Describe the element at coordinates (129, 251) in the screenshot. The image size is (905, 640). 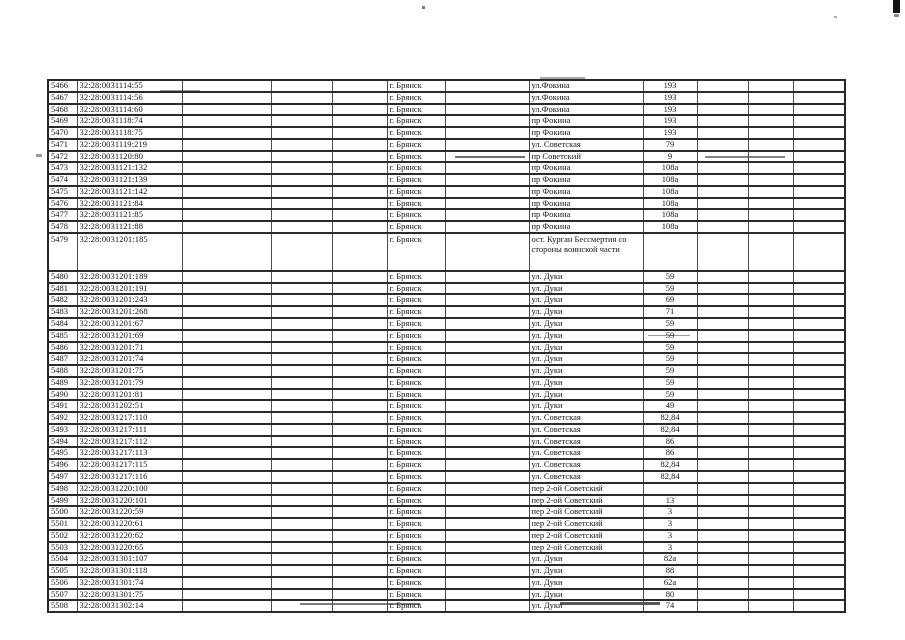
I see `cadastral-number-cell: 32:28:0031201:185` at that location.